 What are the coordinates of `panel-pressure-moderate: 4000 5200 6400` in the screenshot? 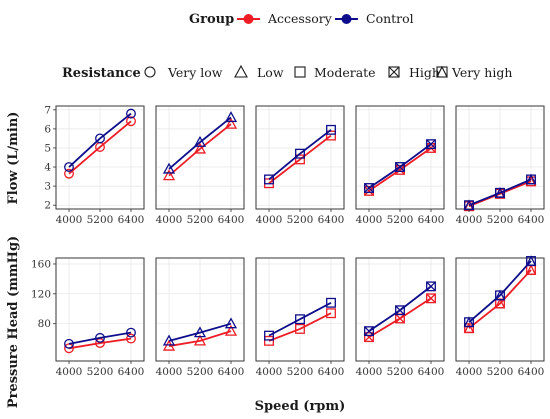 It's located at (300, 317).